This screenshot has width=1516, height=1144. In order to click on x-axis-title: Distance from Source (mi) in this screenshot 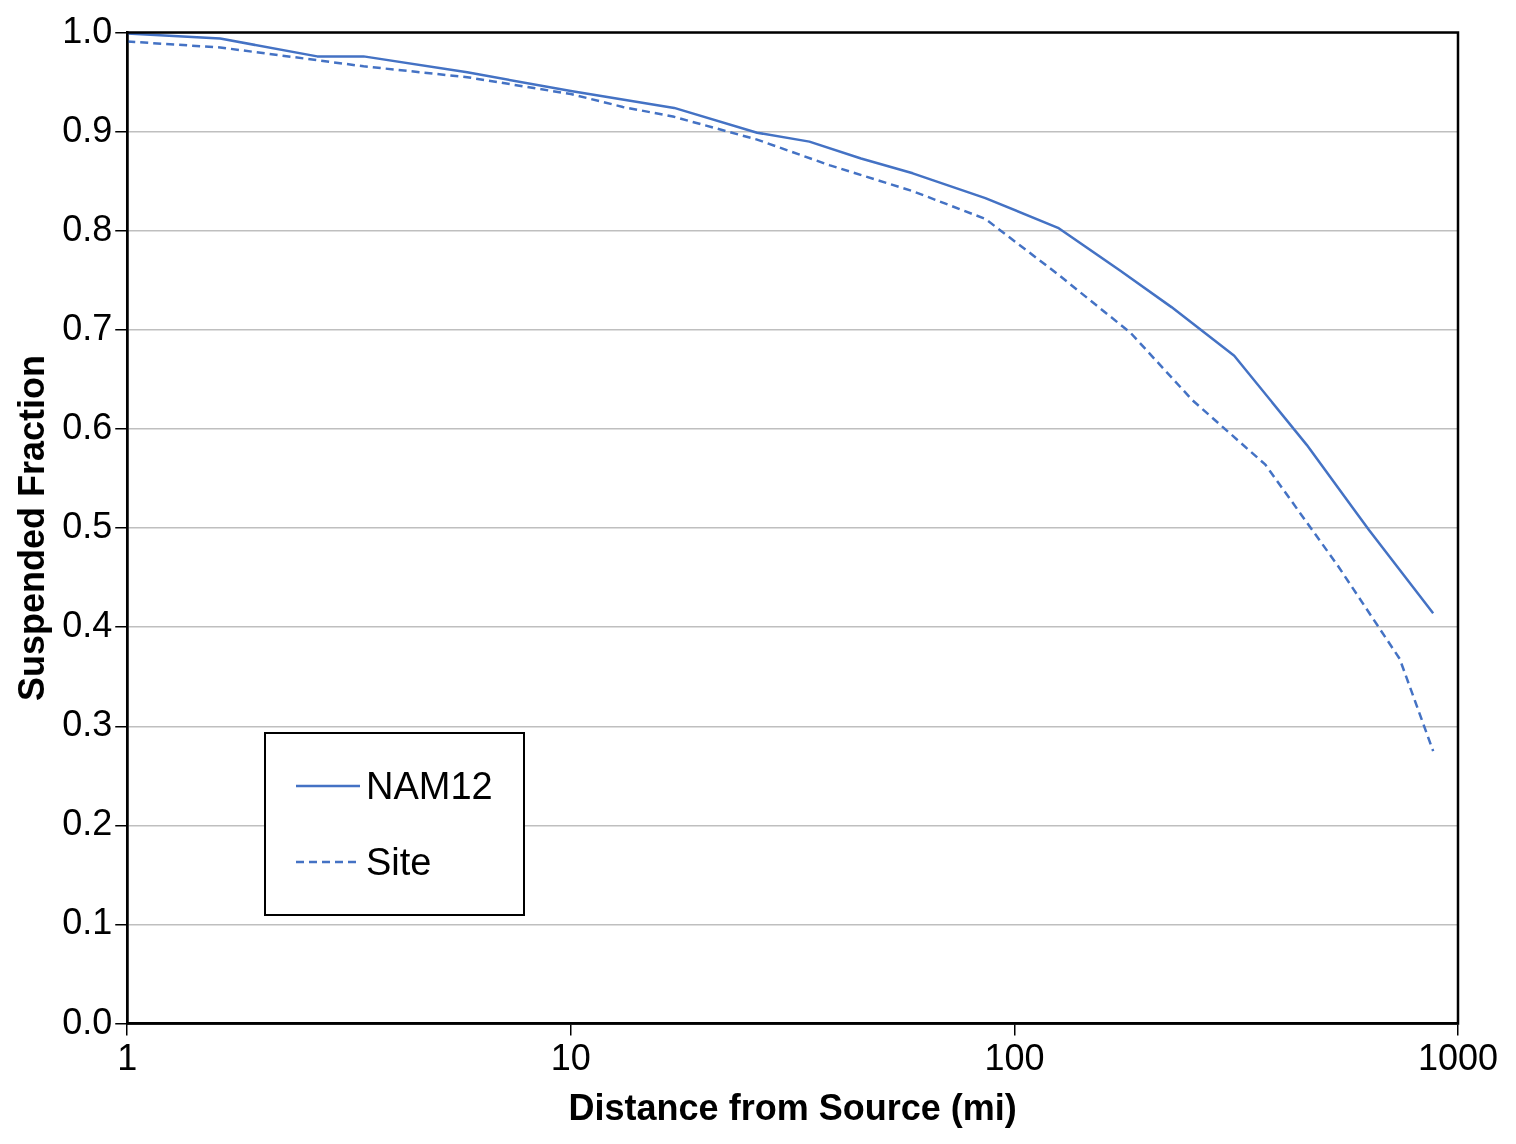, I will do `click(792, 1108)`.